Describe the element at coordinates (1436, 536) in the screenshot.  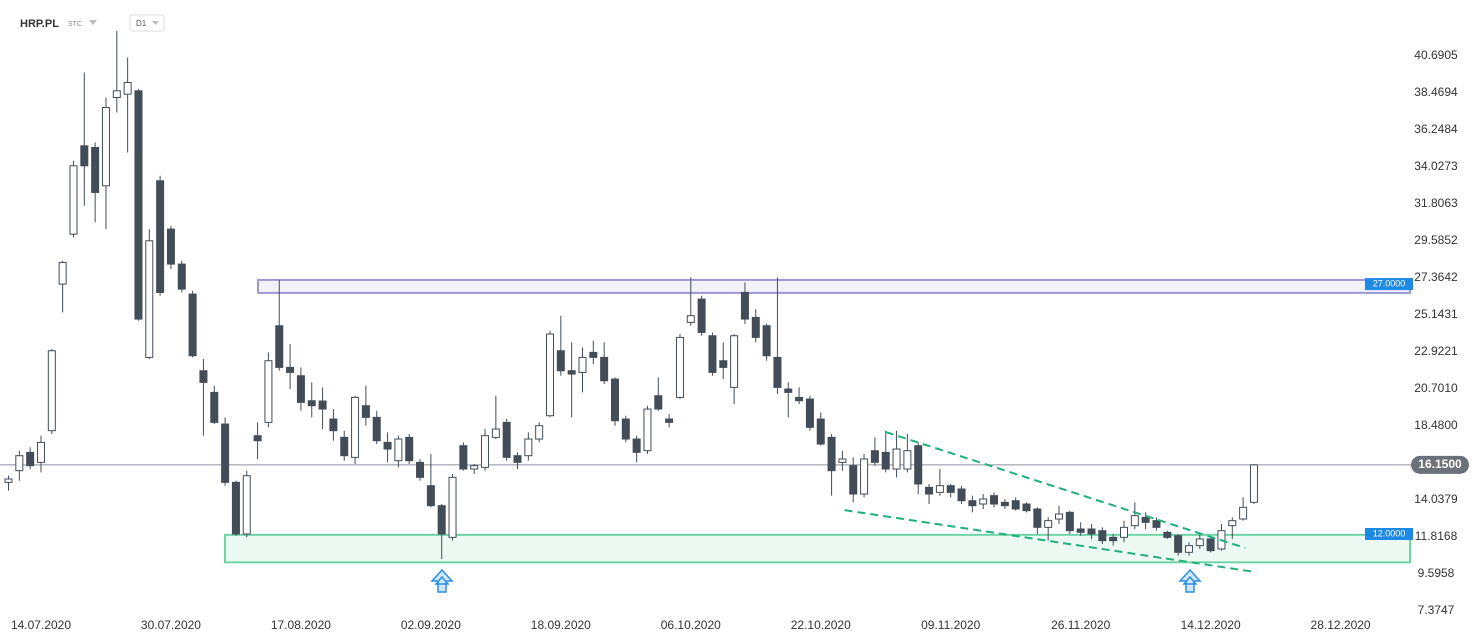
I see `y-tick-label: 11.8168` at that location.